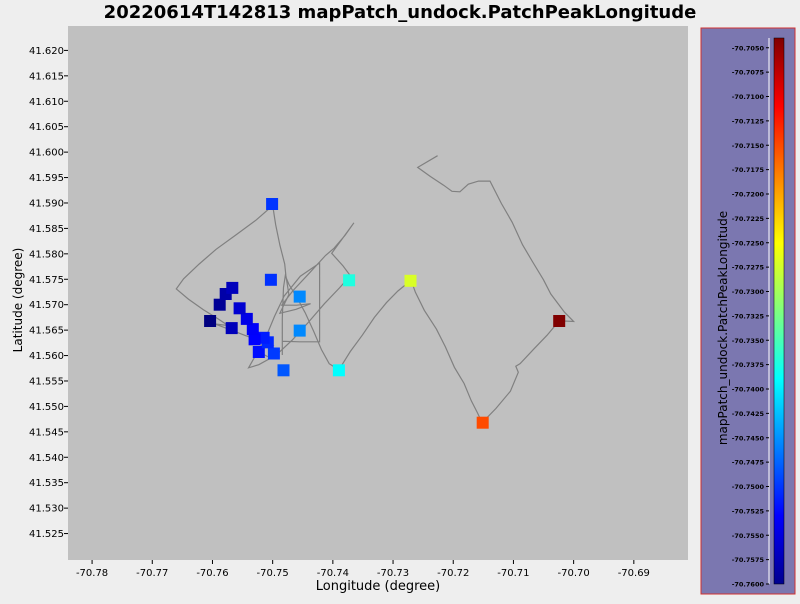 The height and width of the screenshot is (604, 800). What do you see at coordinates (748, 219) in the screenshot?
I see `colorbar-tick-label: -70.7225` at bounding box center [748, 219].